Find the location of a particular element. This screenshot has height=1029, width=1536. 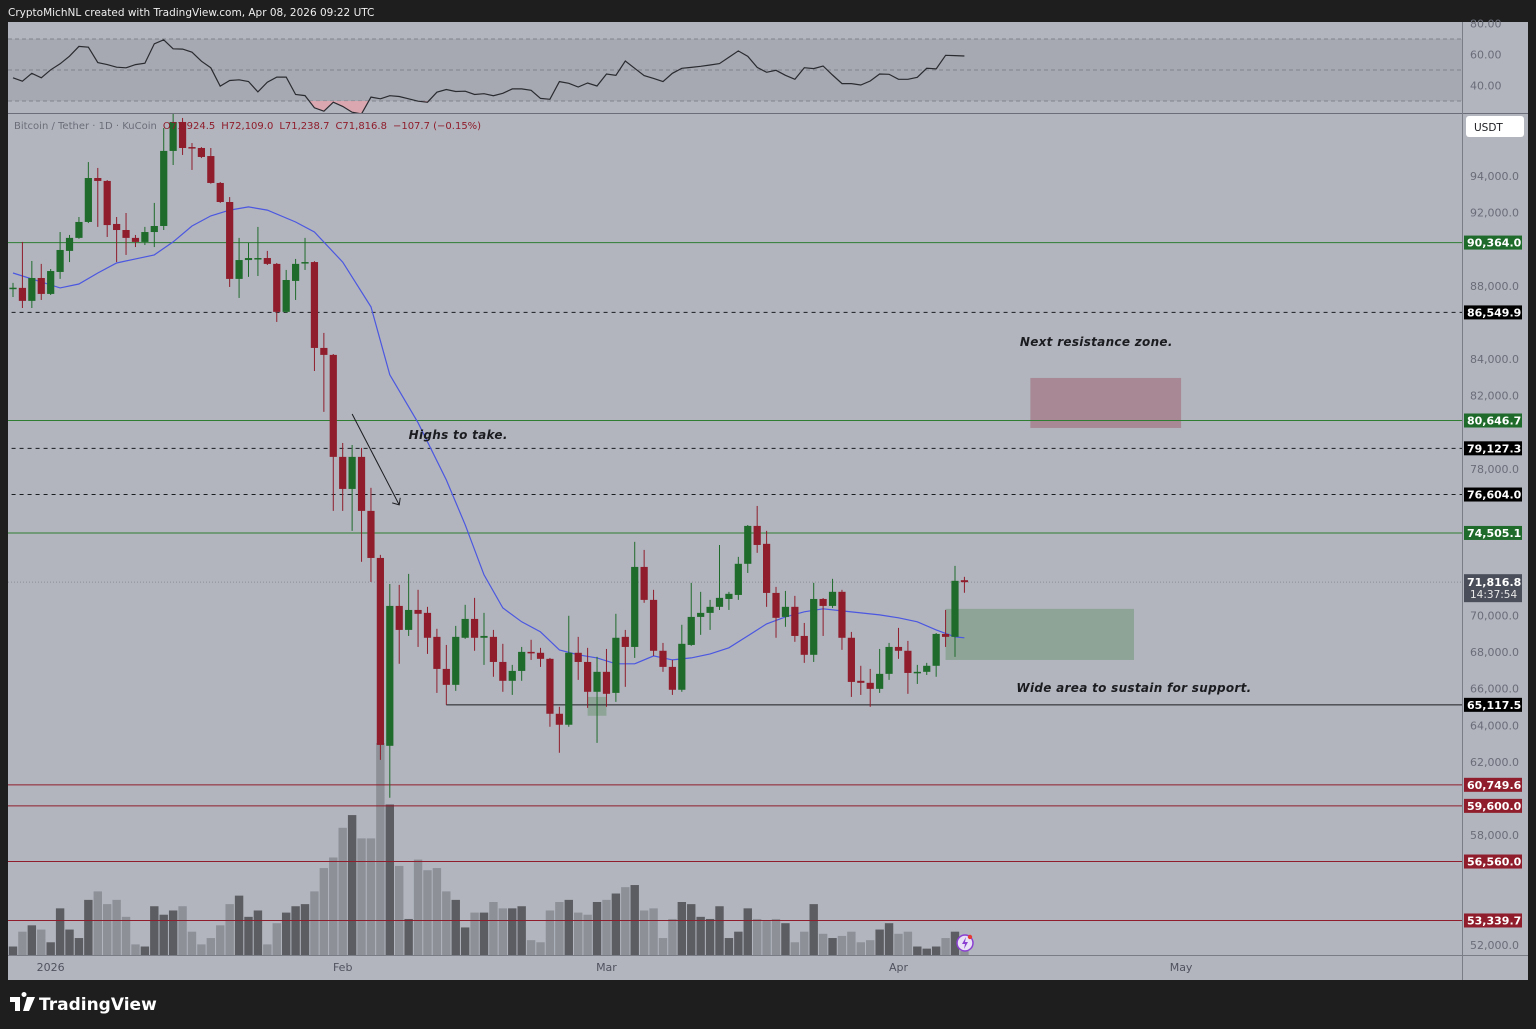

level-price-label: 56,560.0 is located at coordinates (1494, 862).